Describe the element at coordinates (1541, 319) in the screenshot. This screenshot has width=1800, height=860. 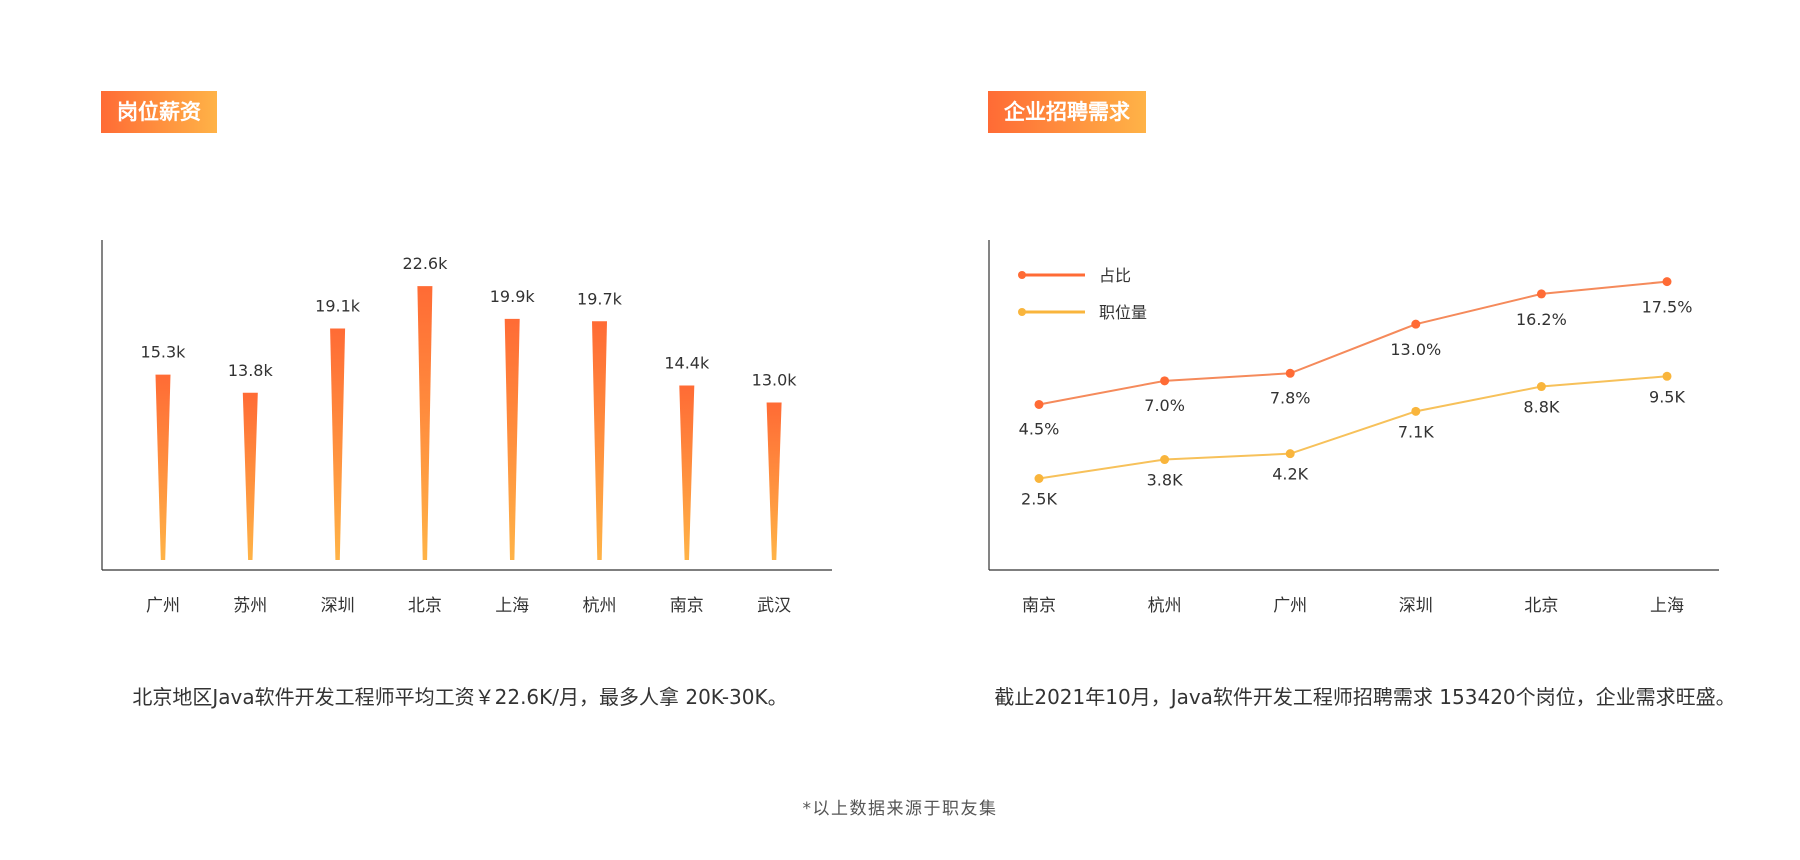
I see `ratio-point-label: 16.2%` at that location.